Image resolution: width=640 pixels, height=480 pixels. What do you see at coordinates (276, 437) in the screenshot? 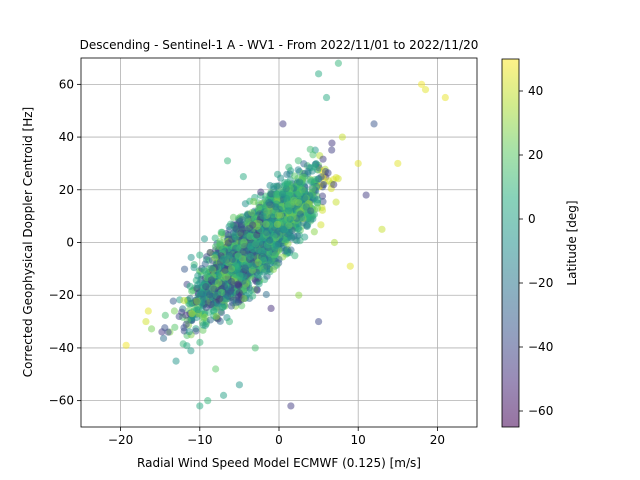
I see `x-axis-ticks: −20 −10 0 10 20` at bounding box center [276, 437].